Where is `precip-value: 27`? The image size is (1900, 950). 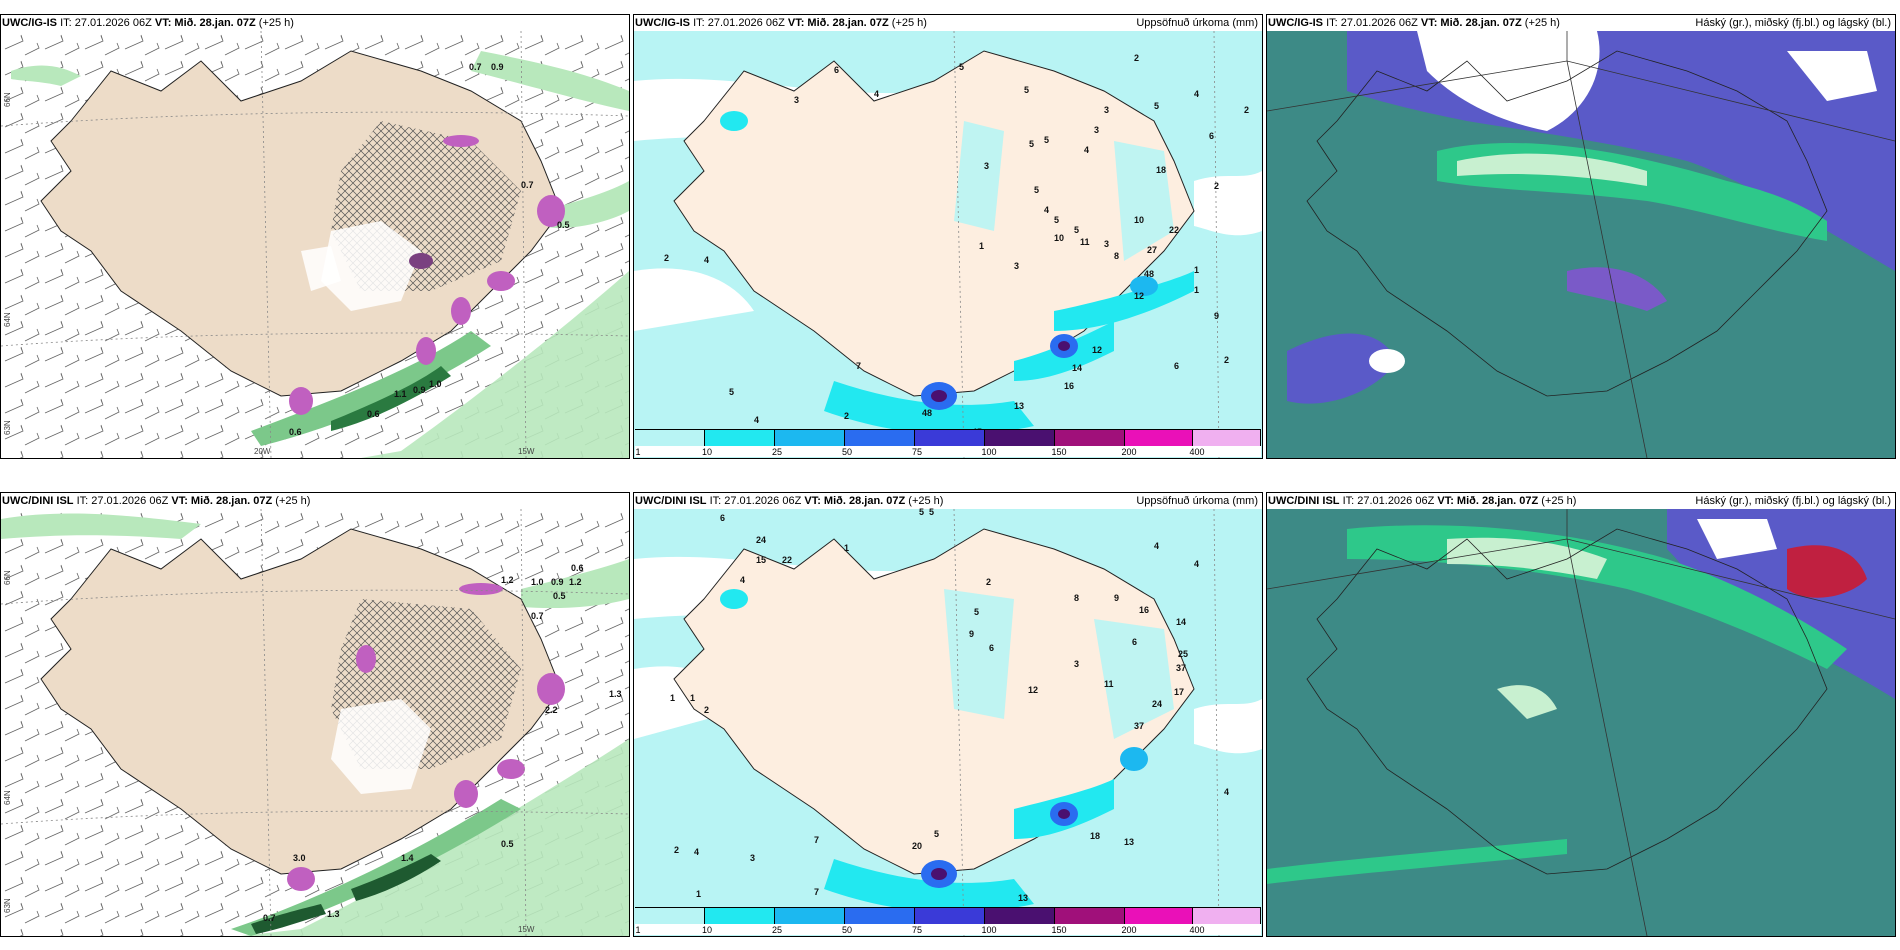 precip-value: 27 is located at coordinates (1152, 250).